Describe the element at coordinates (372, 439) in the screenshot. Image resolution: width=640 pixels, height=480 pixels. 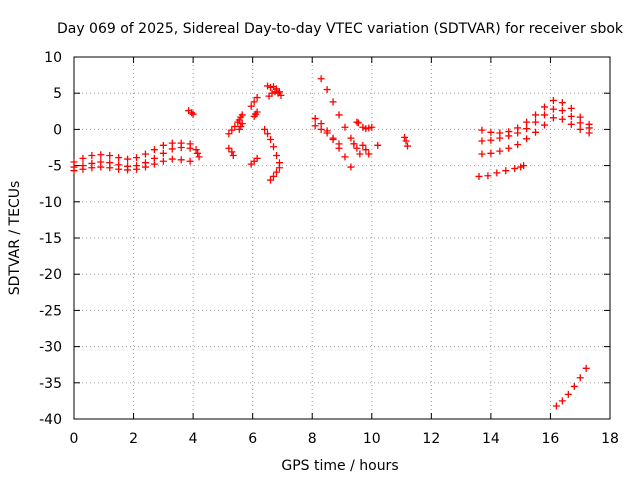
I see `x-tick-label: 10` at that location.